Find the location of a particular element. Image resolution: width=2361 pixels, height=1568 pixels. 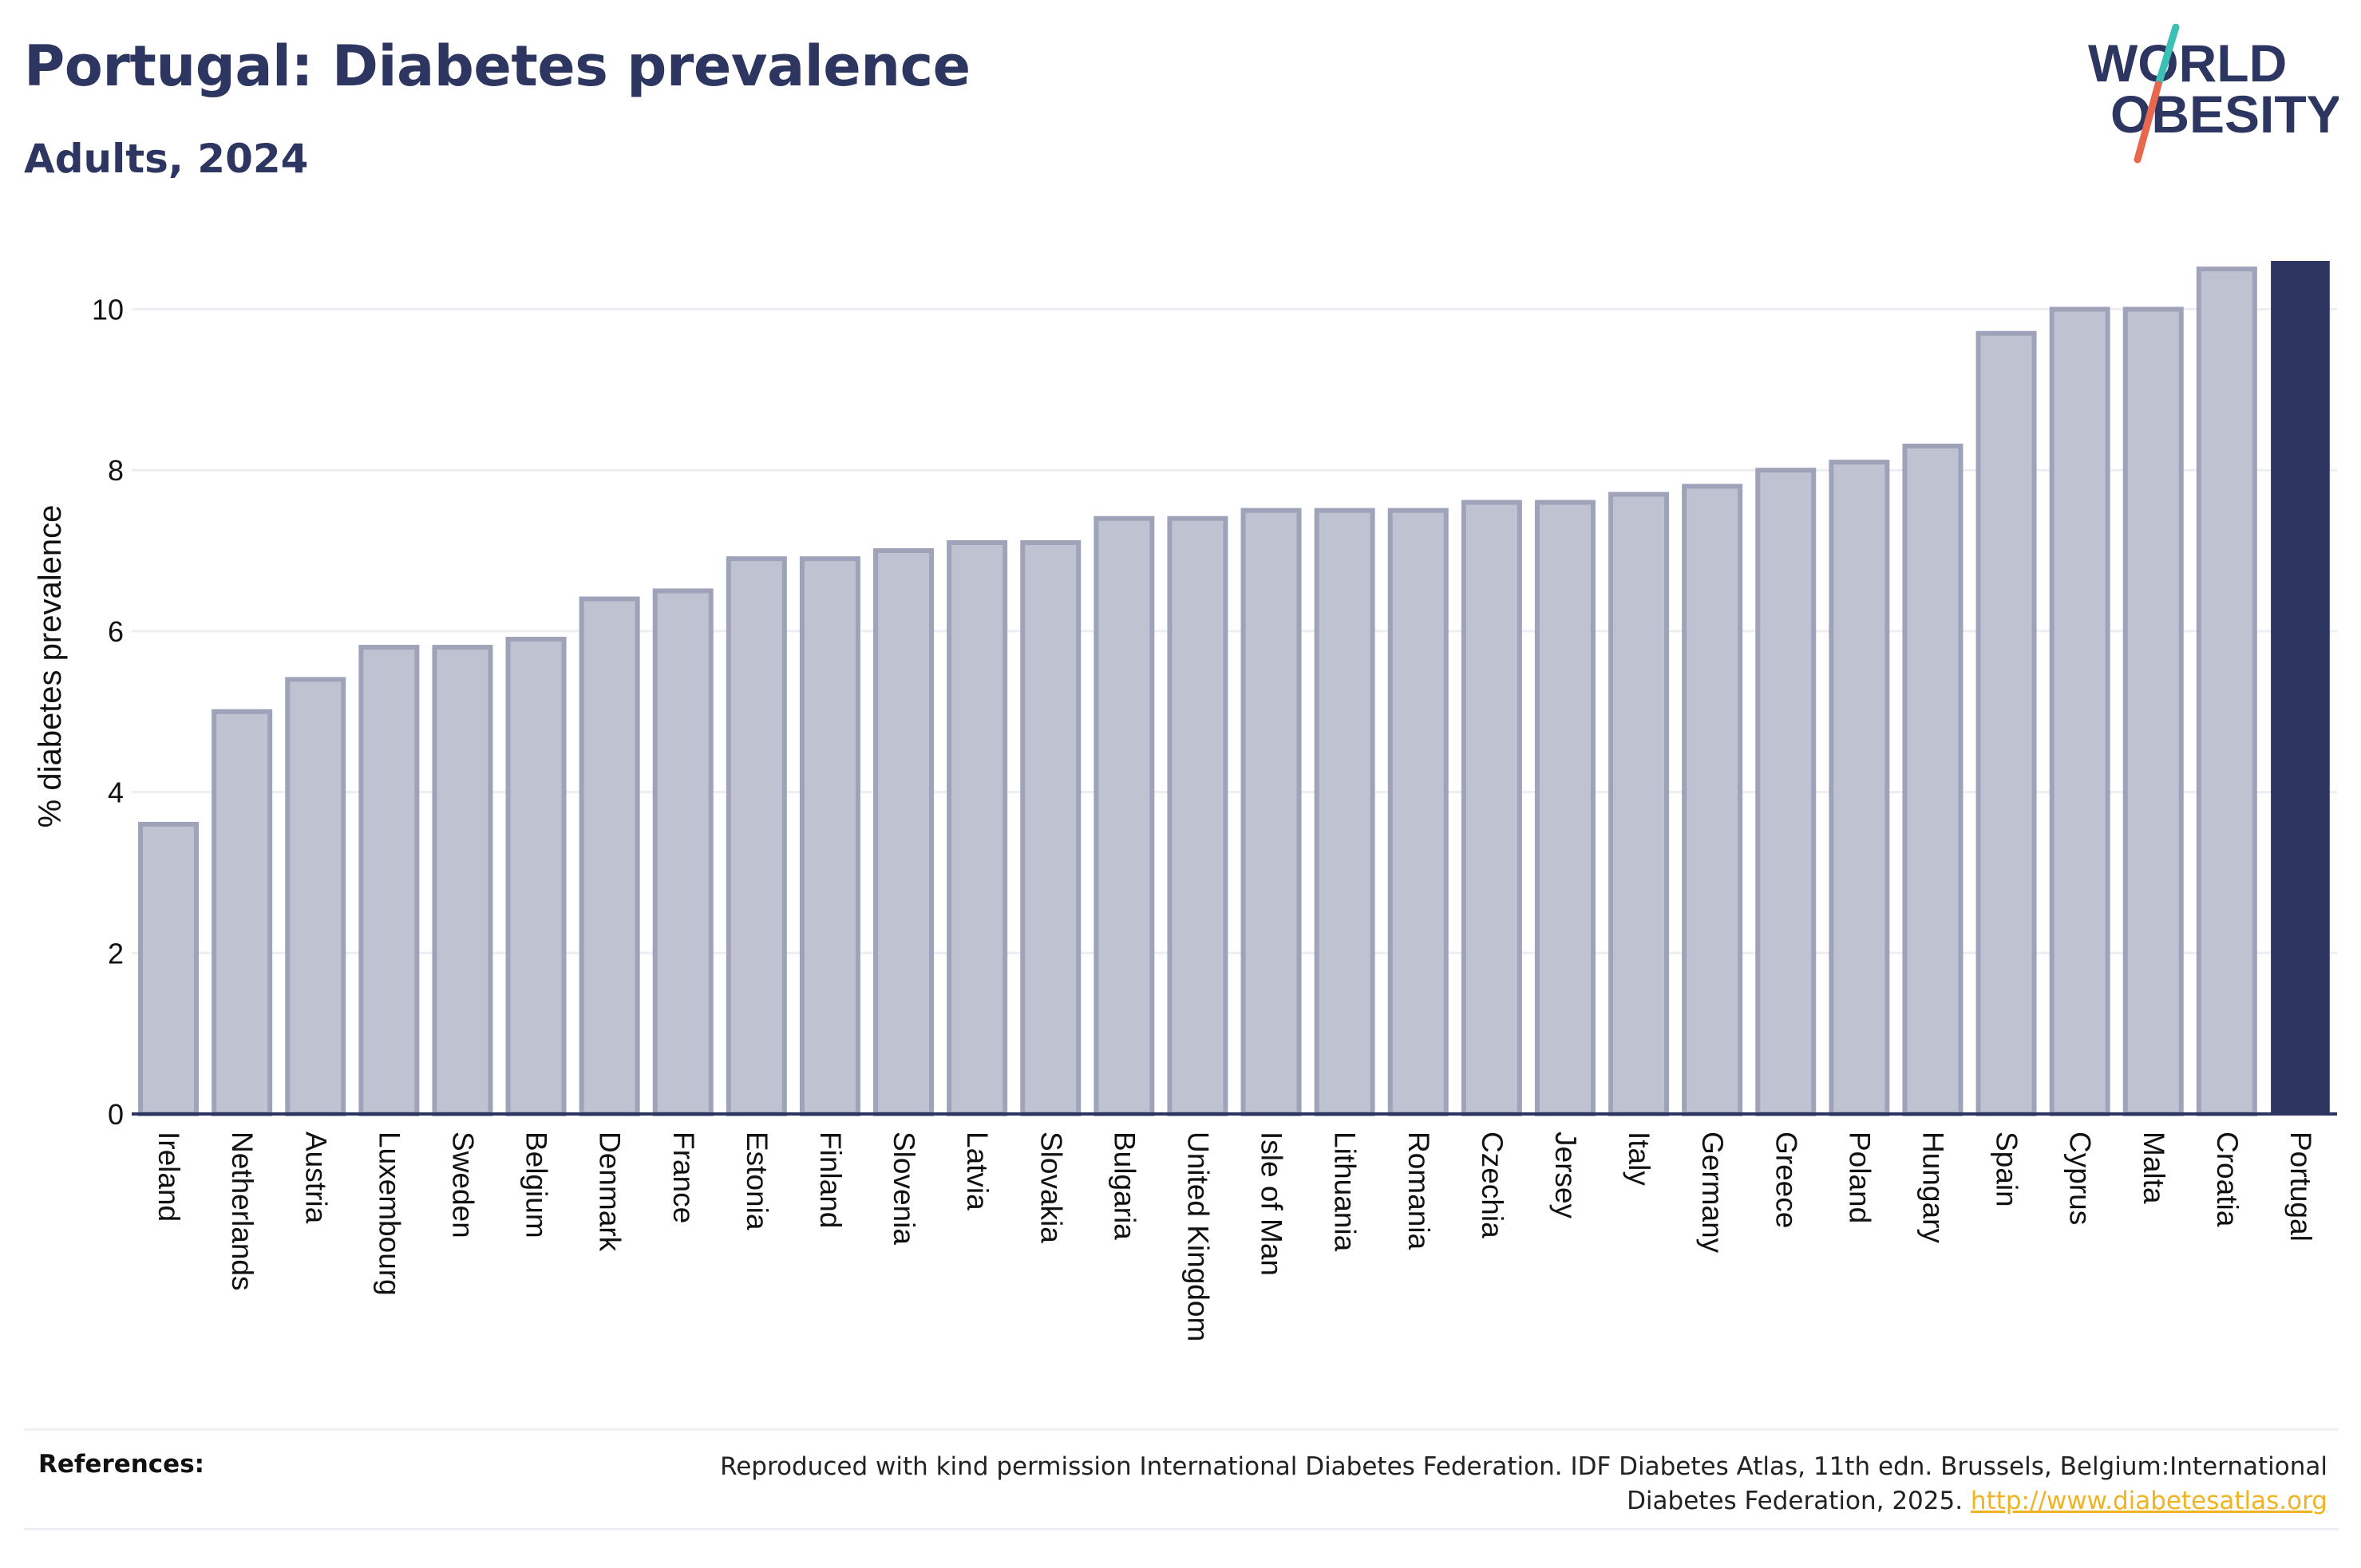

bar-romania is located at coordinates (1418, 812).